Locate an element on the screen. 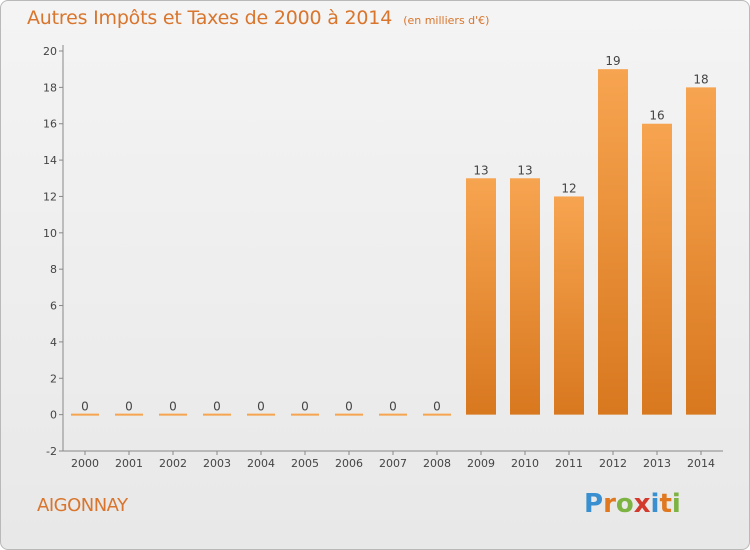 The height and width of the screenshot is (550, 750). x-tick-label: 2001 is located at coordinates (129, 463).